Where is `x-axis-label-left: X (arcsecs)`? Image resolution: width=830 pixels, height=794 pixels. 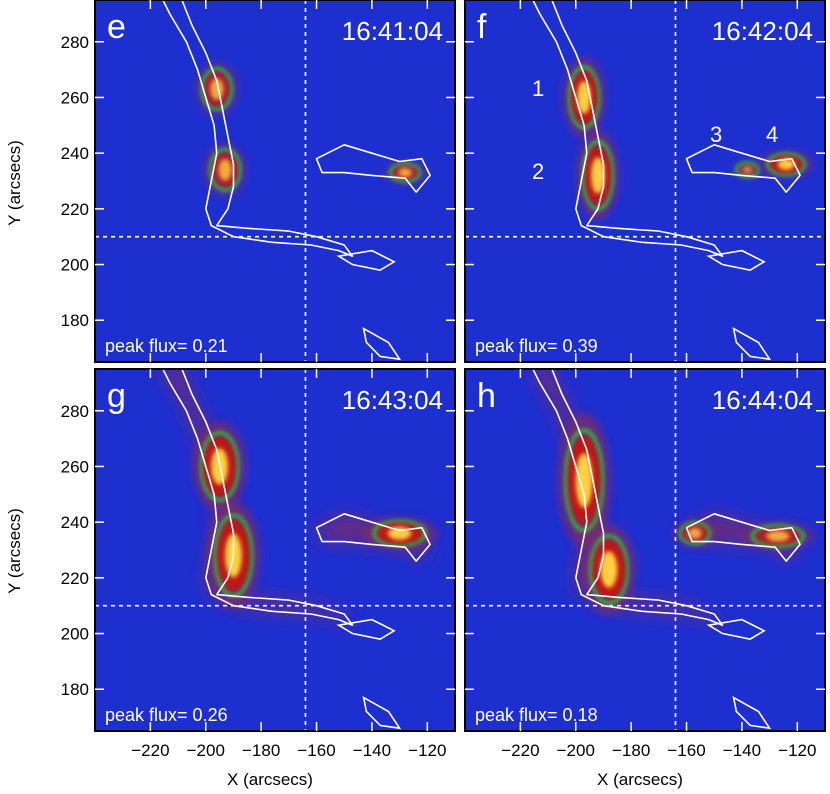
x-axis-label-left: X (arcsecs) is located at coordinates (270, 779).